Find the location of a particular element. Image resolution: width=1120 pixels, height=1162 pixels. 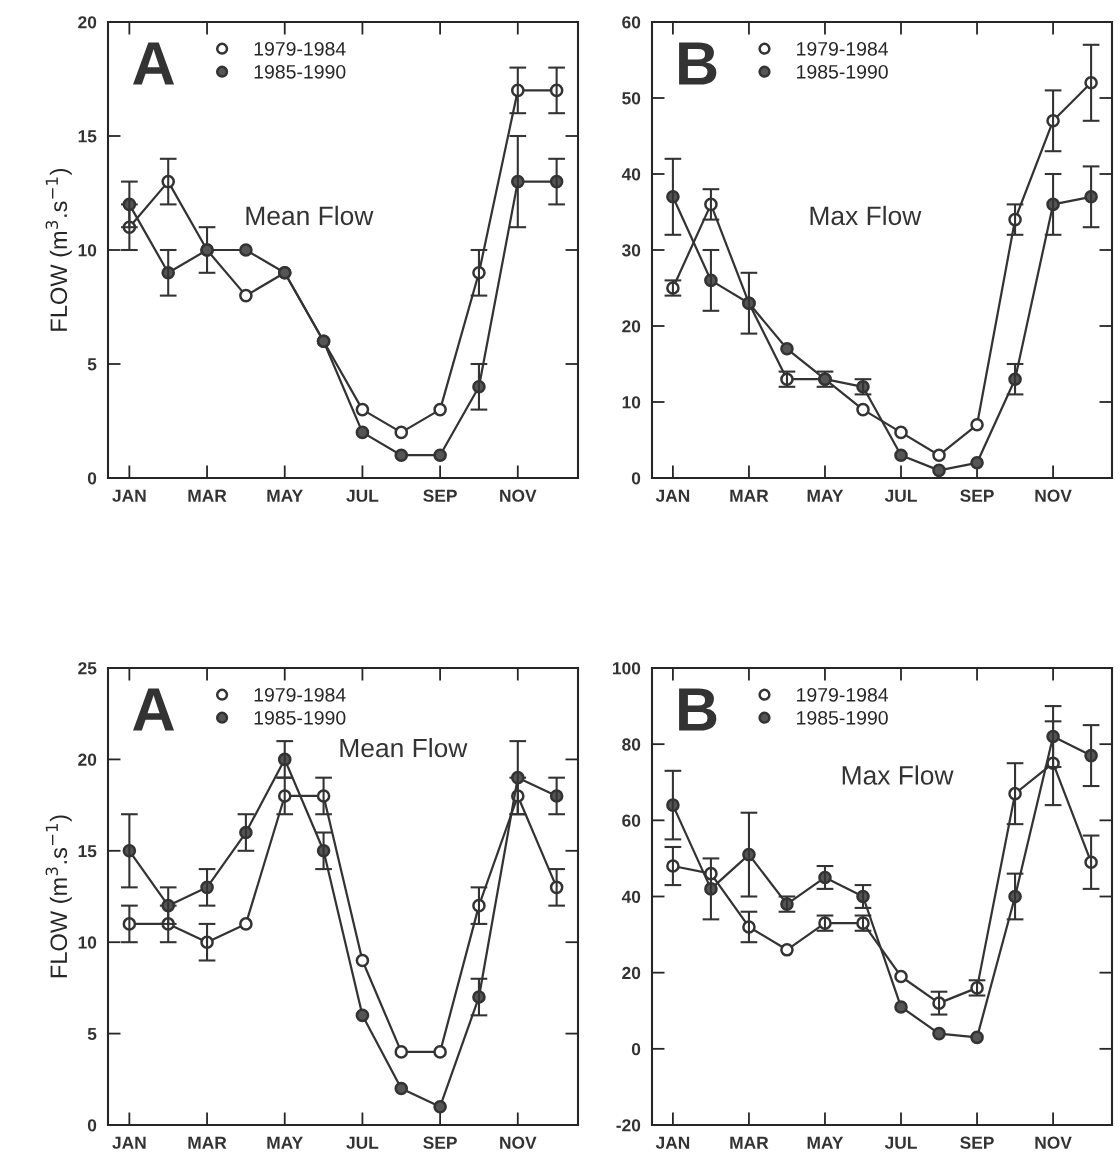

y-tick-label: 100 is located at coordinates (627, 668).